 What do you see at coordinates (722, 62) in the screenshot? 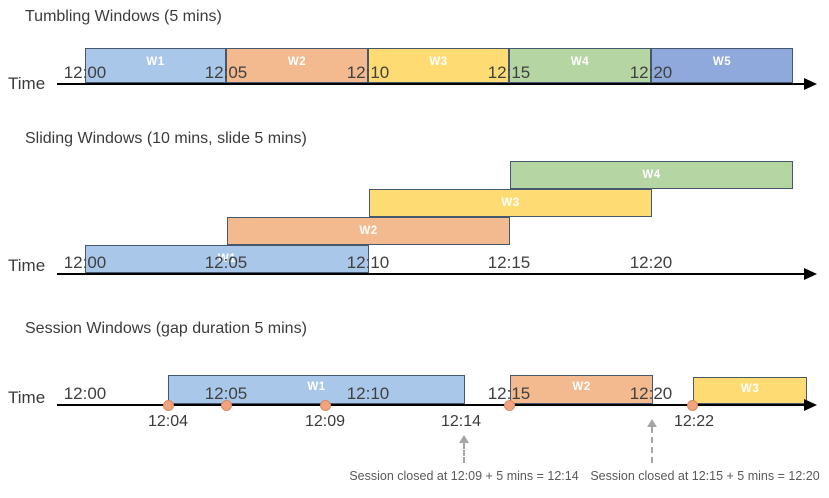
I see `window-bar-label: W5` at bounding box center [722, 62].